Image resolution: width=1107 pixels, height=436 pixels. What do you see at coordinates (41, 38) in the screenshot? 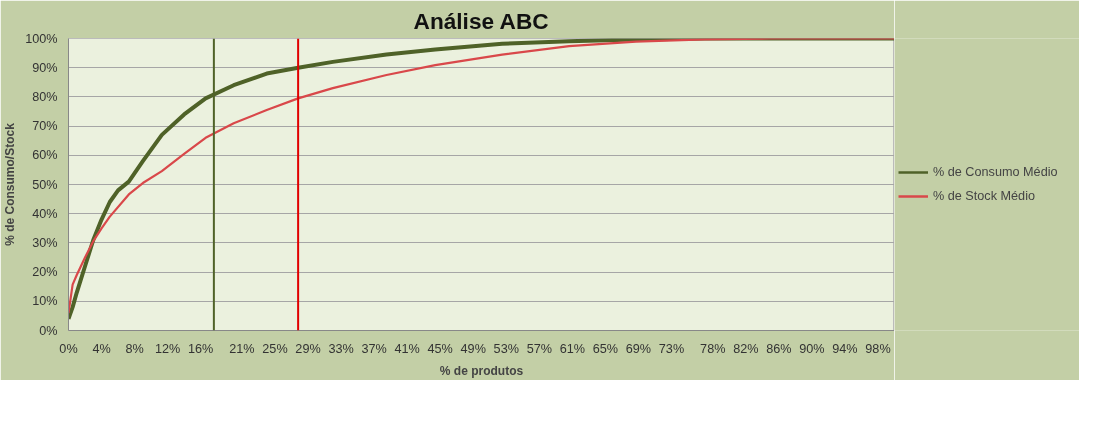
I see `y-tick-label: 100%` at bounding box center [41, 38].